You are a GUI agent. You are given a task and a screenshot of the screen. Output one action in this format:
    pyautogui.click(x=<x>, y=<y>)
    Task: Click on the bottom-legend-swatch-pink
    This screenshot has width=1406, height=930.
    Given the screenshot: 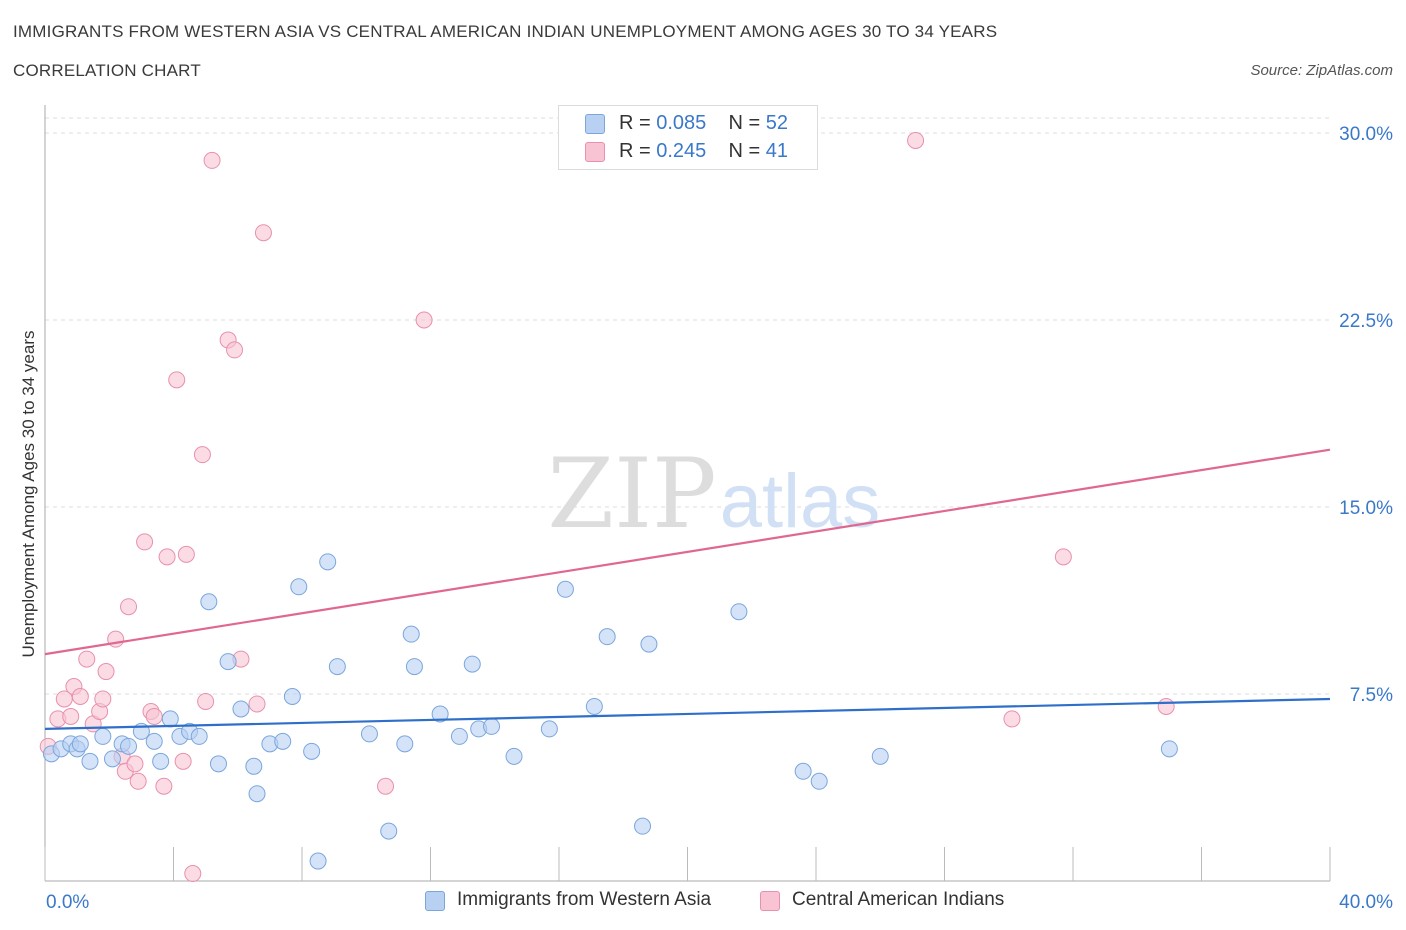 What is the action you would take?
    pyautogui.click(x=770, y=901)
    